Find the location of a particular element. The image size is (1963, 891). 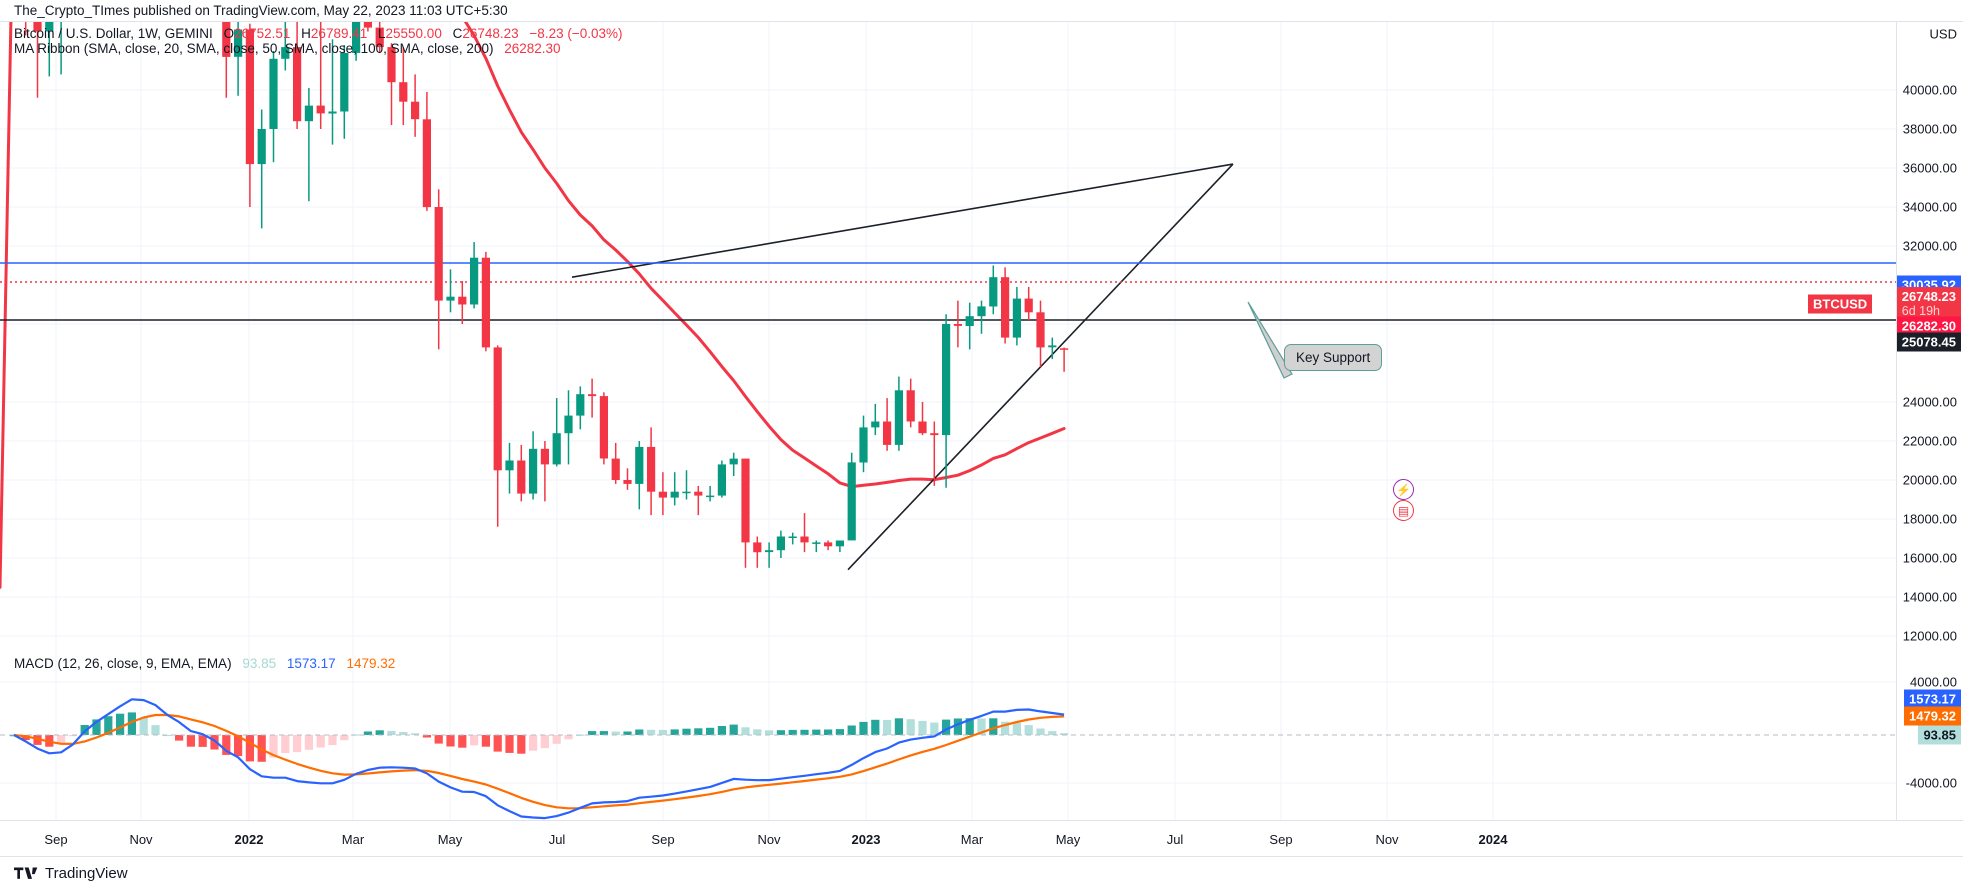

earnings-event-icon: ⚡ is located at coordinates (1403, 489).